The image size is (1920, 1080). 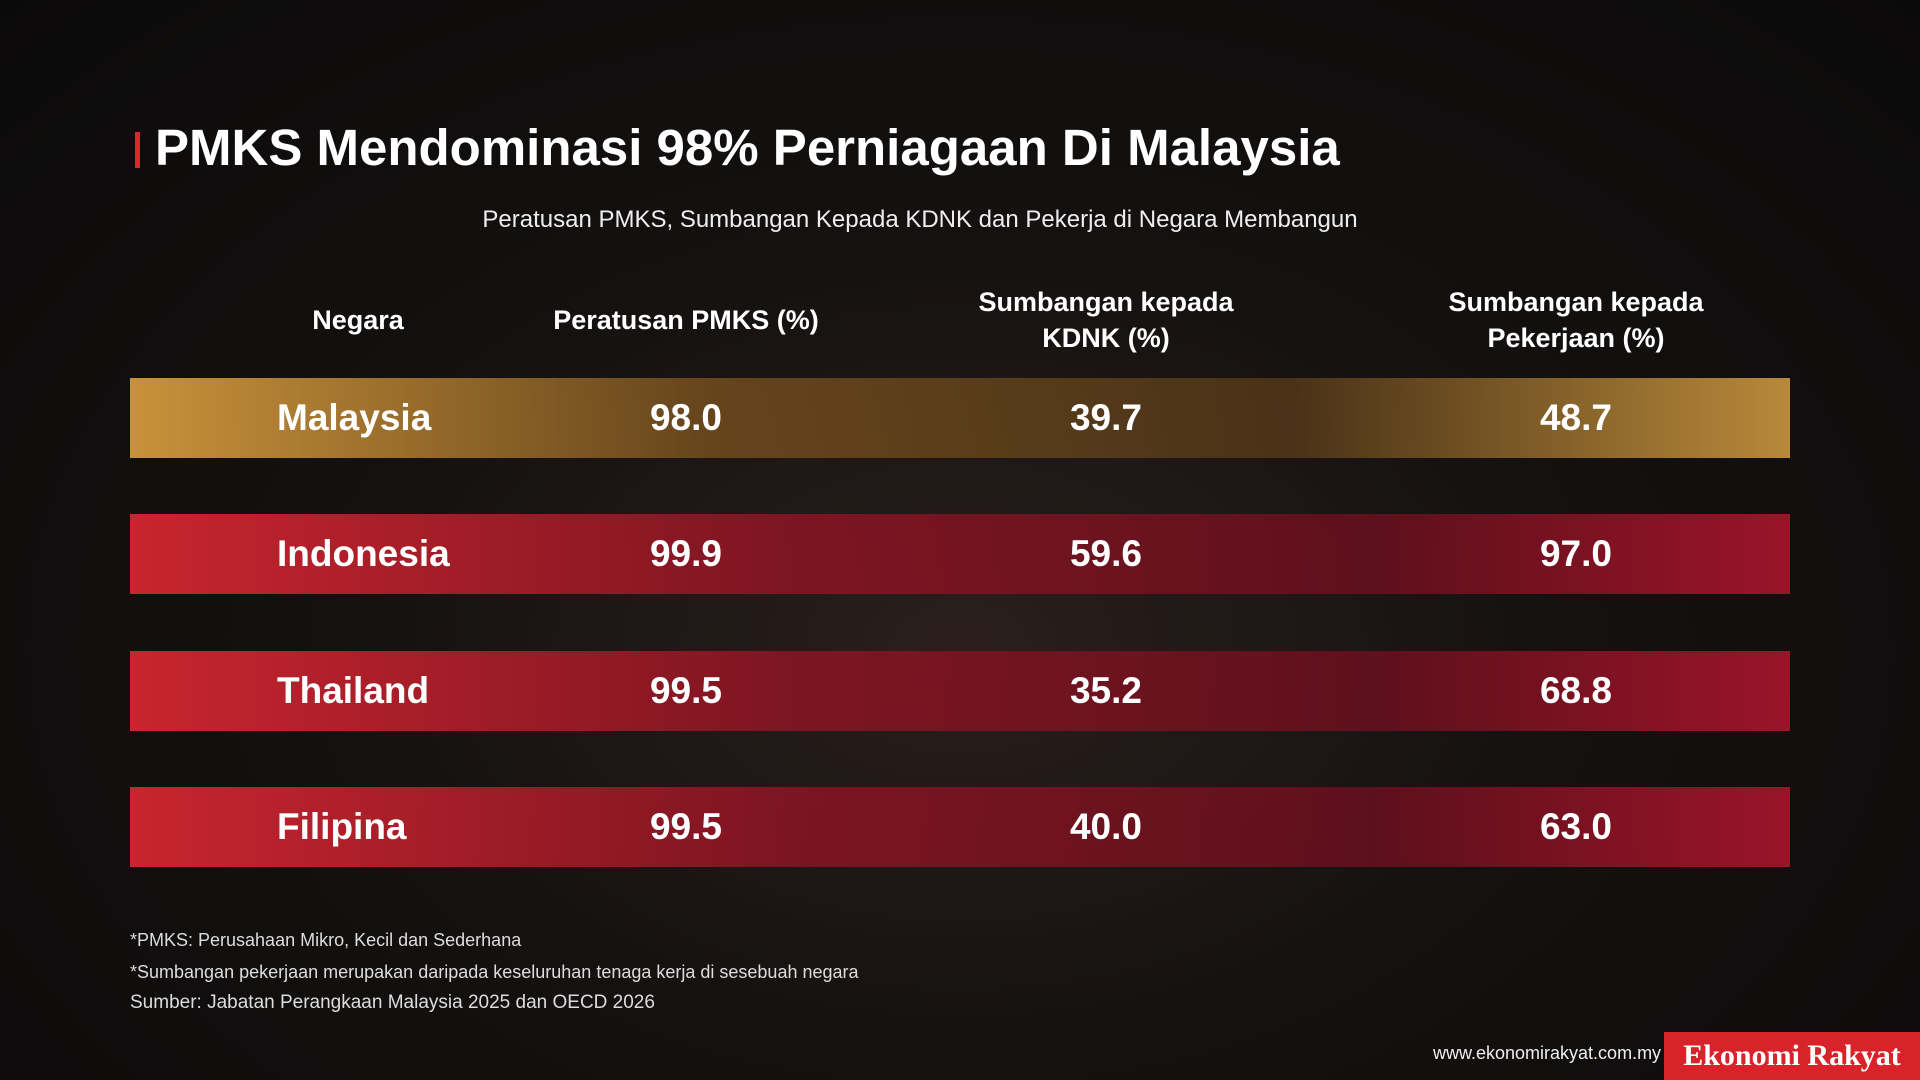 I want to click on value-cell: 99.9, so click(x=685, y=553).